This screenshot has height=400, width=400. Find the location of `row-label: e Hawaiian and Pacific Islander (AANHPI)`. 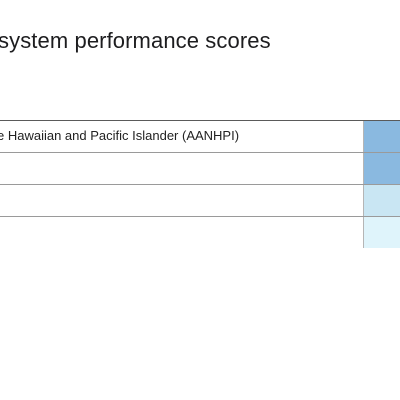

row-label: e Hawaiian and Pacific Islander (AANHPI) is located at coordinates (120, 135).